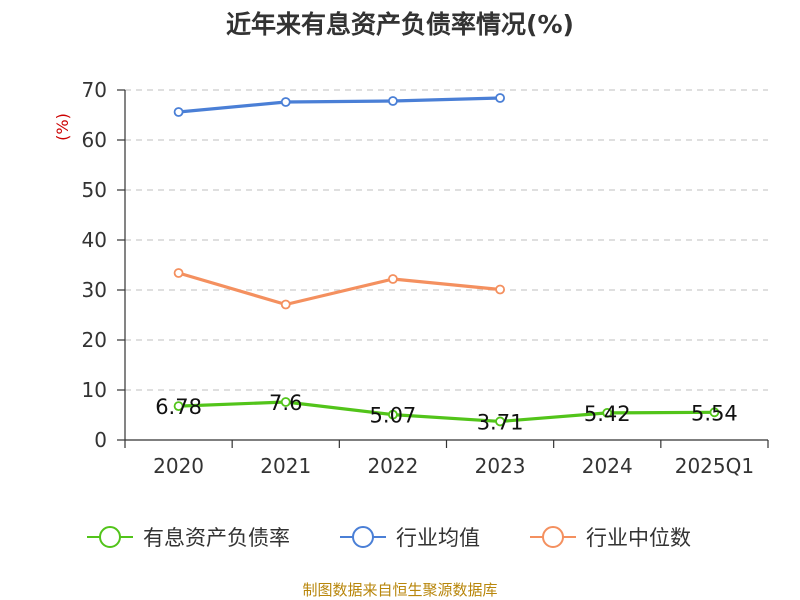 This screenshot has width=800, height=600. I want to click on y-tick-label: 10, so click(94, 390).